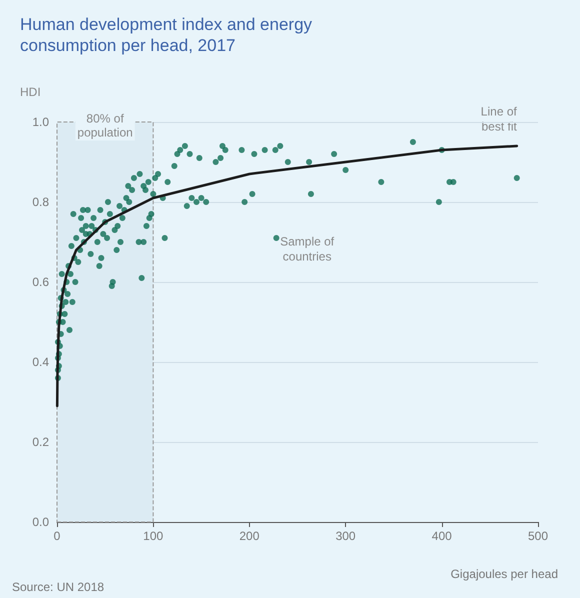 The width and height of the screenshot is (580, 598). I want to click on x-tick-label: 300, so click(346, 536).